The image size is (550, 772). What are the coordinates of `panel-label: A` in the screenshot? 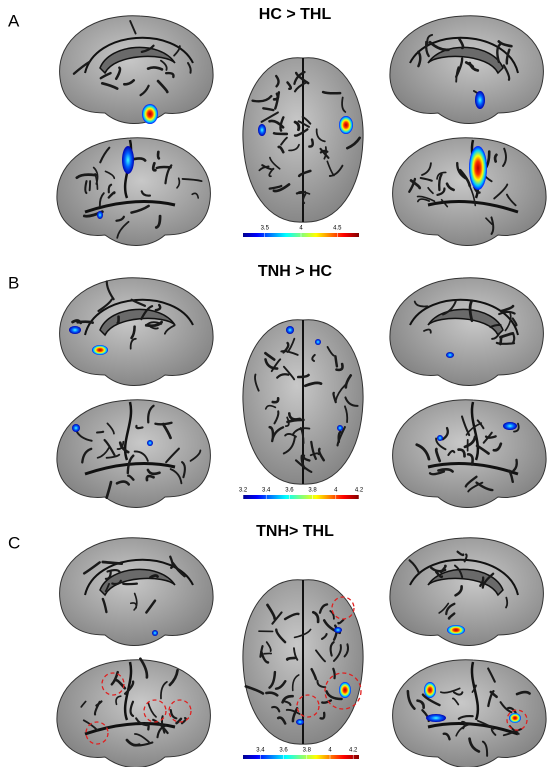 It's located at (14, 20).